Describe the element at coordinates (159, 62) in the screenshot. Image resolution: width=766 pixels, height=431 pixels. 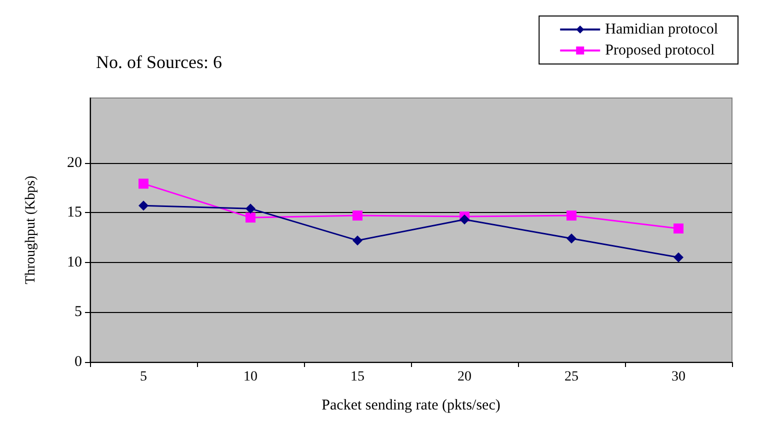
I see `text: No. of Sources: 6` at that location.